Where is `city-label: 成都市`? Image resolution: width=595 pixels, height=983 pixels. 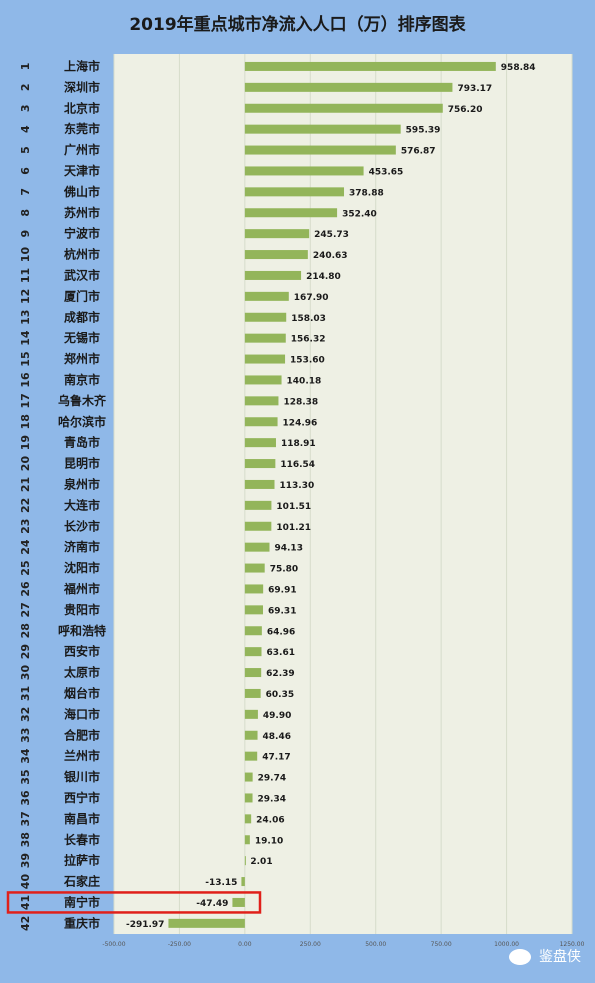
city-label: 成都市 is located at coordinates (82, 316).